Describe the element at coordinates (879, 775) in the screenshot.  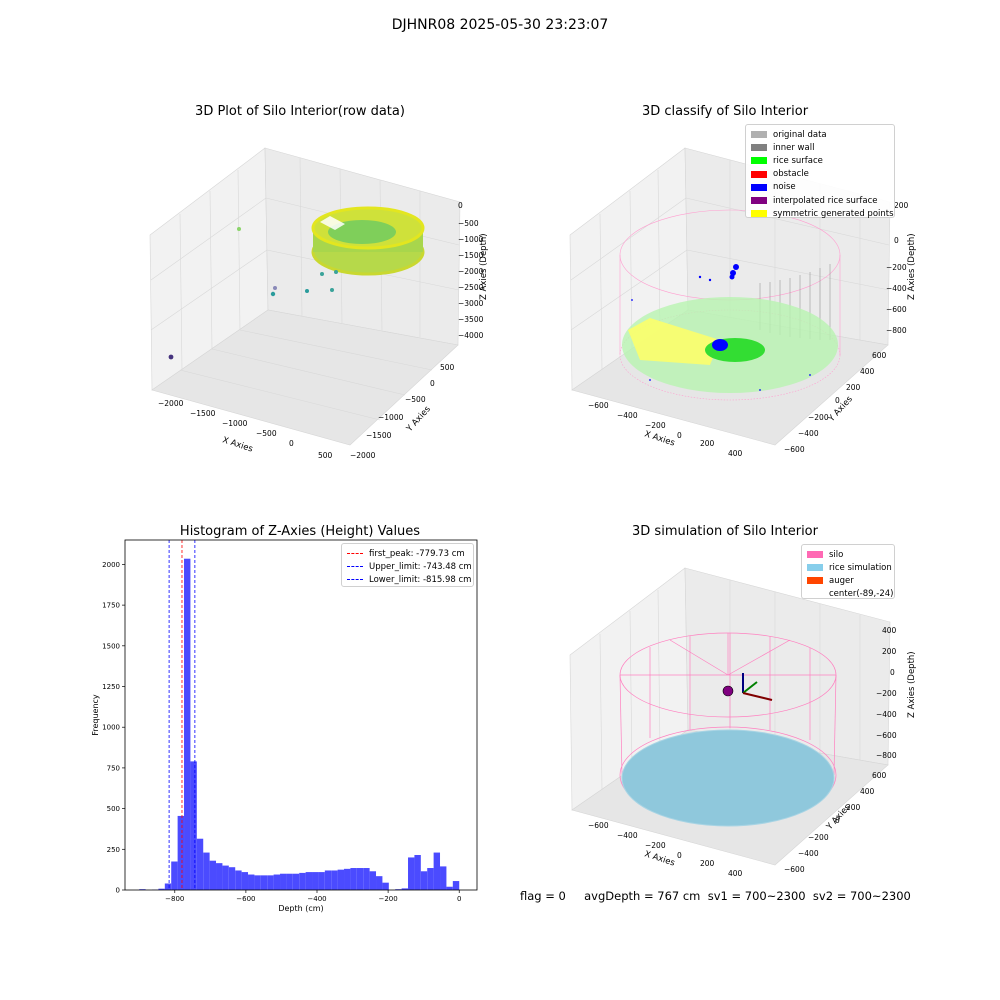
I see `panel4-ytick-label: 600` at that location.